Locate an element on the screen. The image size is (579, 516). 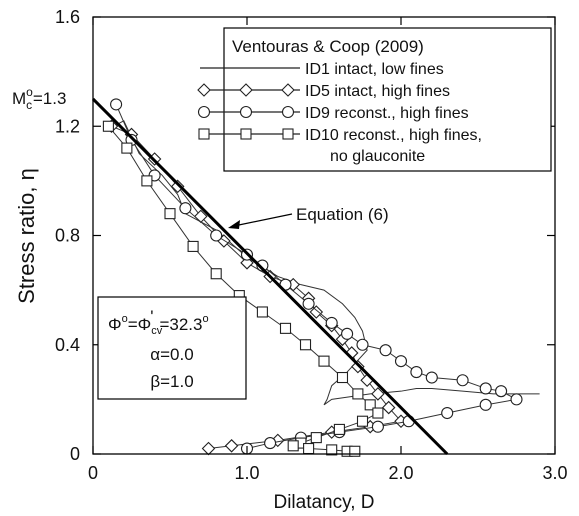
legend-entry: ID9 reconst., high fines is located at coordinates (333, 113).